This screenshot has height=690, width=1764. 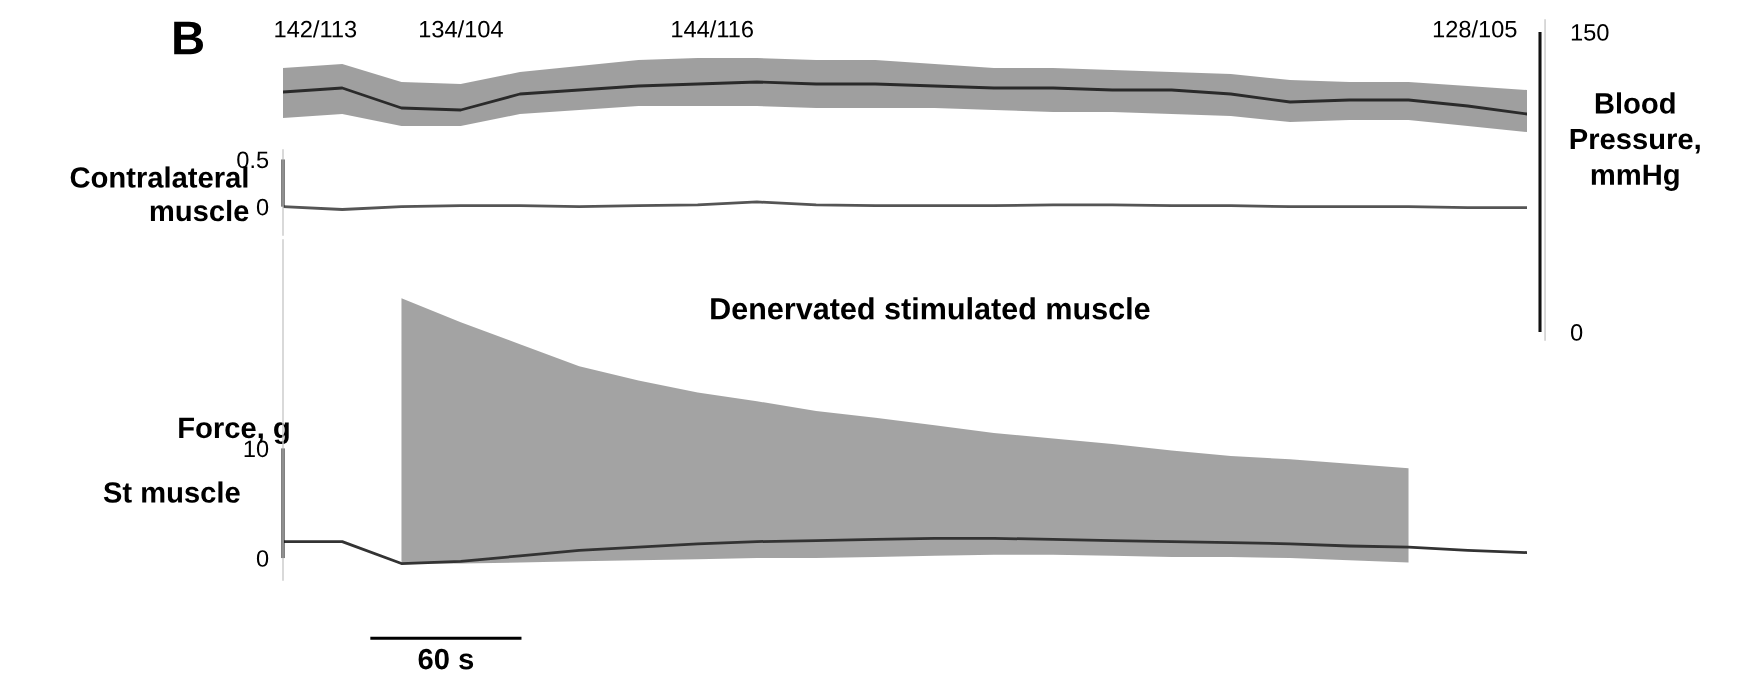 What do you see at coordinates (171, 492) in the screenshot?
I see `y-axis-title: St muscle` at bounding box center [171, 492].